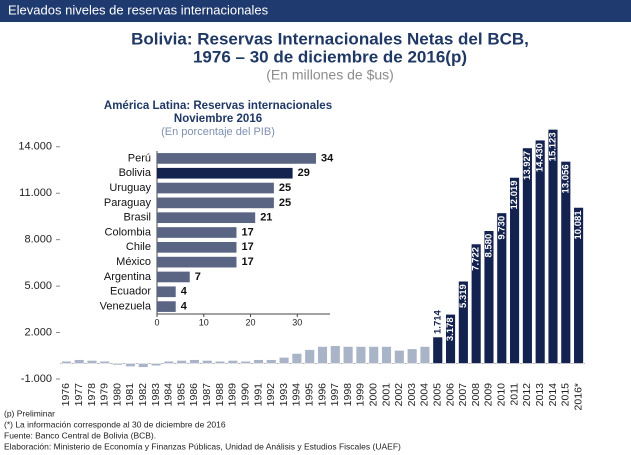 This screenshot has height=455, width=631. I want to click on x-tick-label: 2010, so click(502, 395).